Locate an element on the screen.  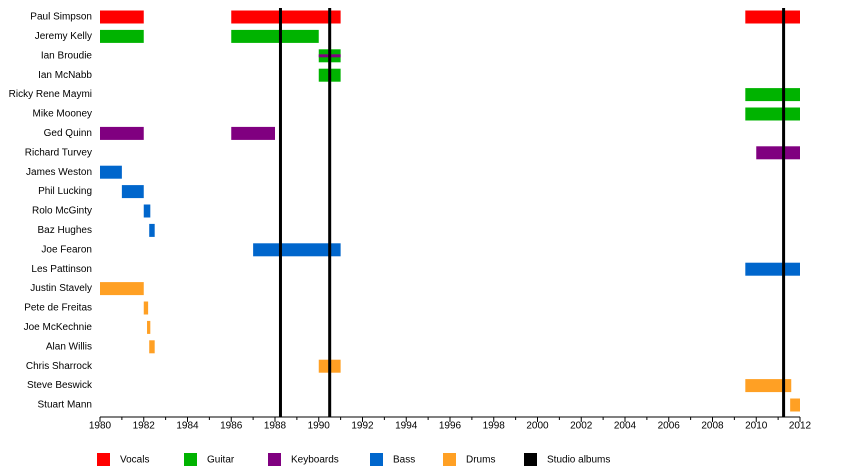
x-tick-label: 1982 is located at coordinates (144, 426).